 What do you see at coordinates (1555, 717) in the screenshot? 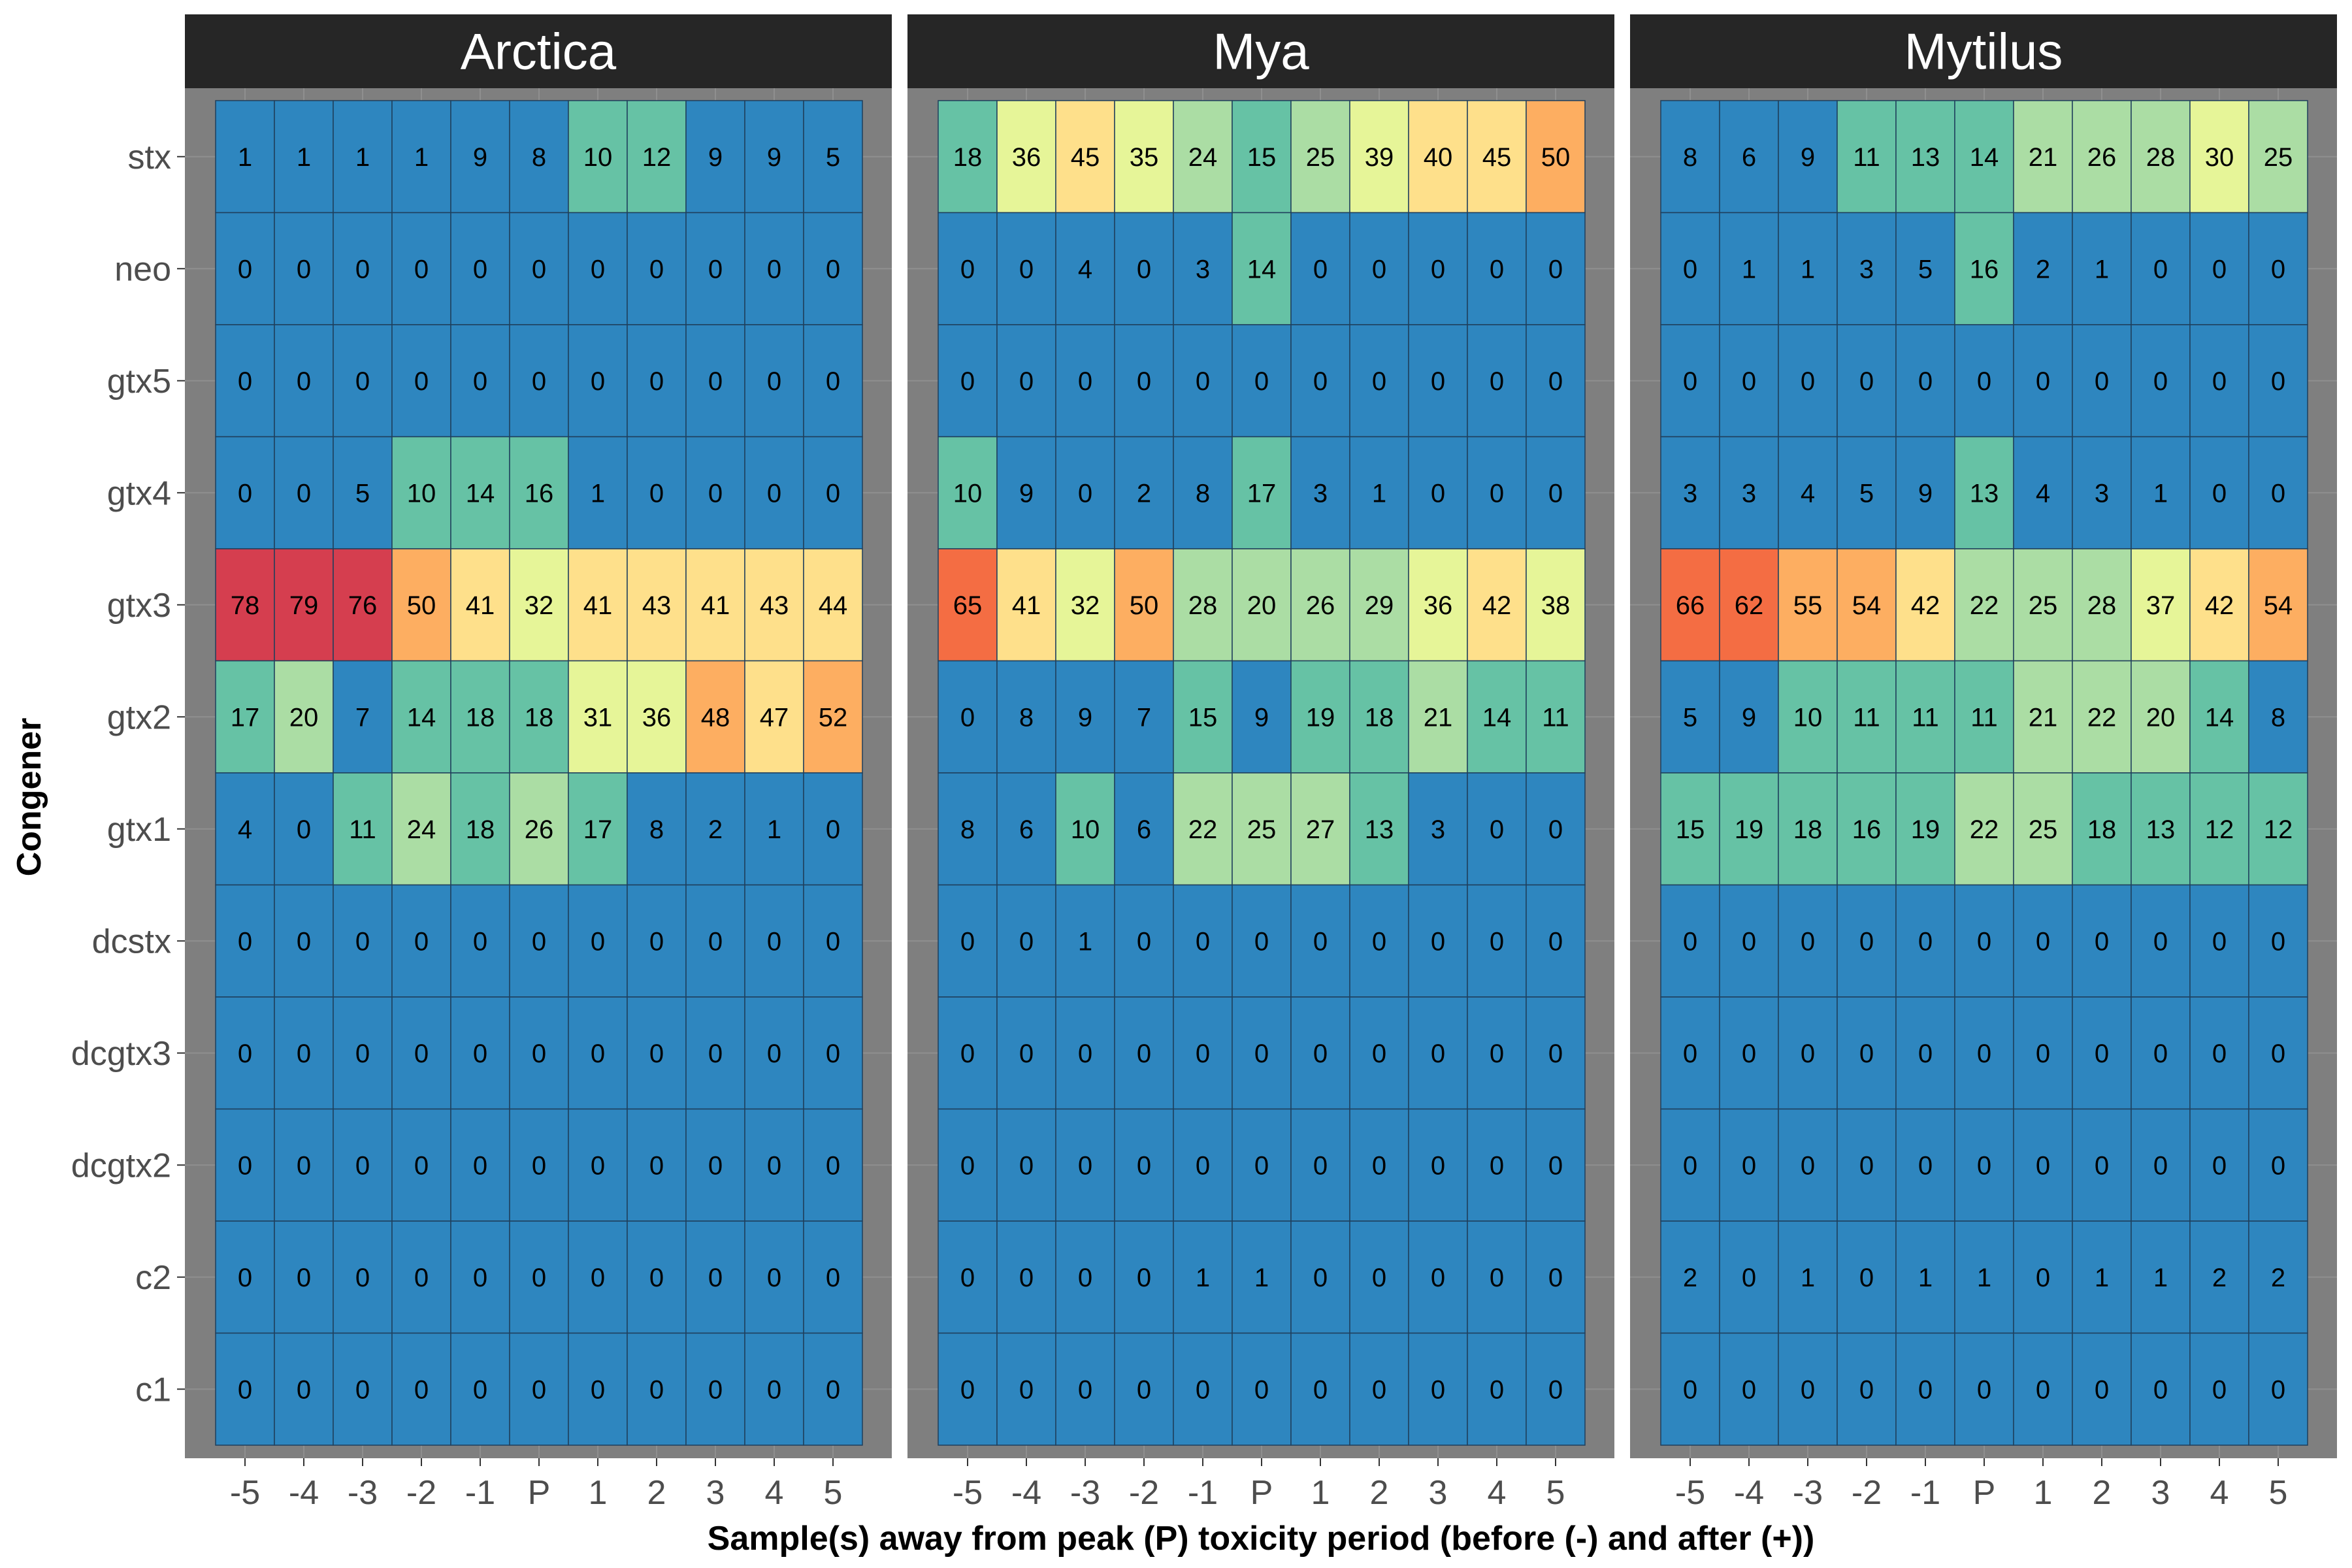
I see `cell-label: 11` at bounding box center [1555, 717].